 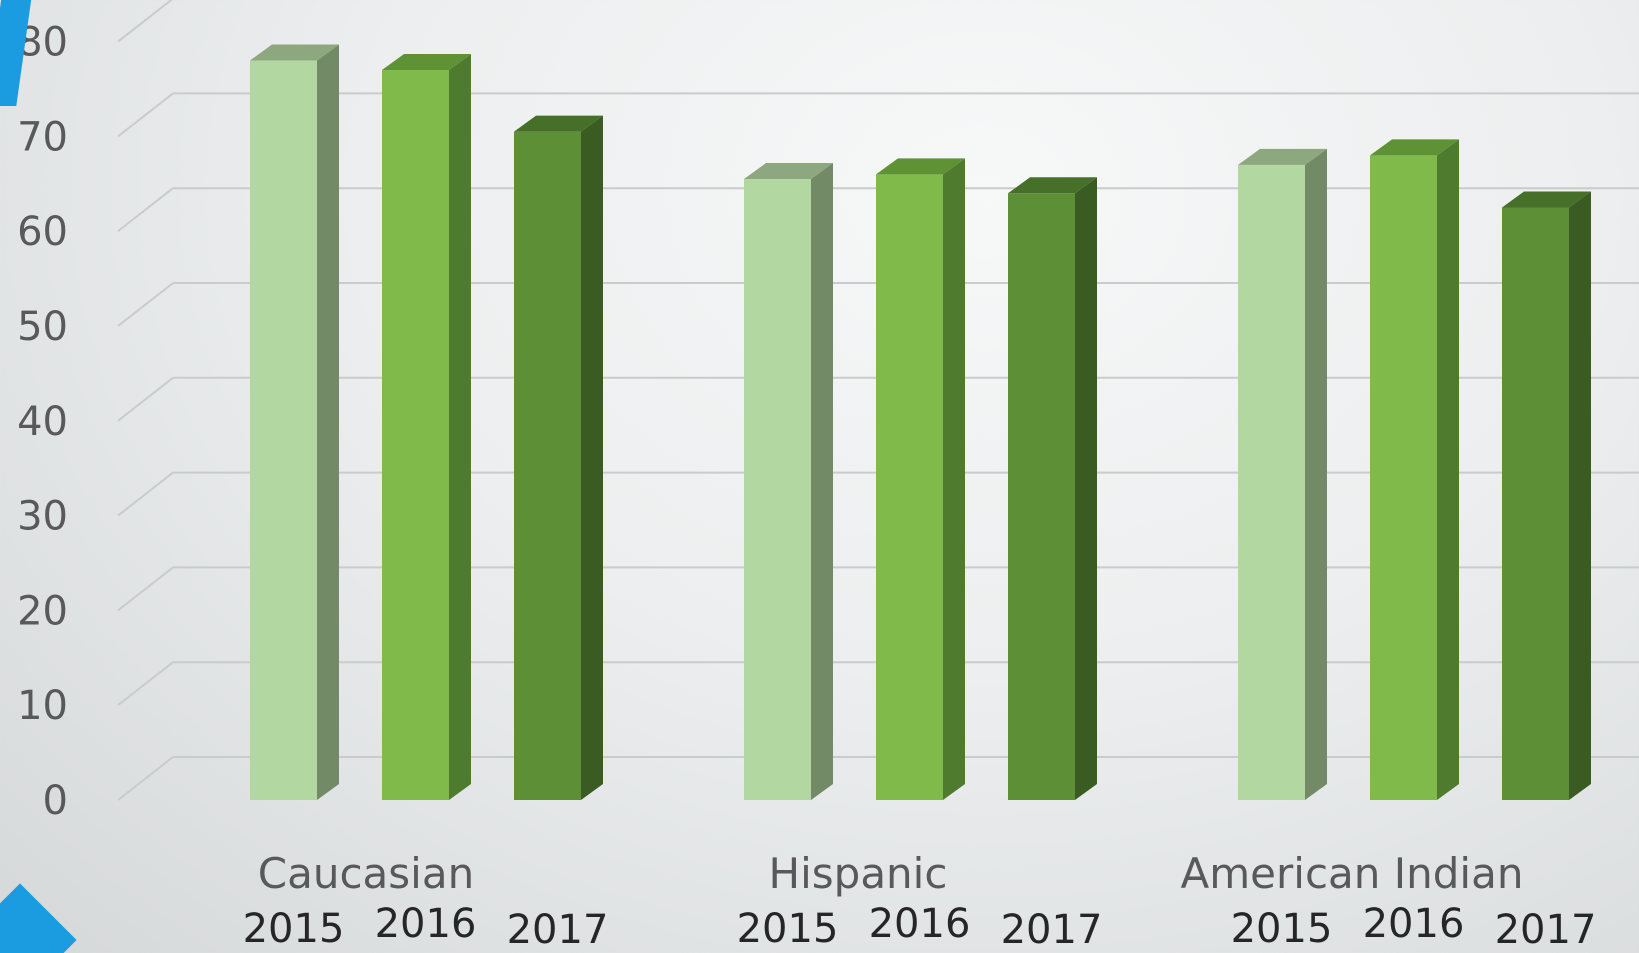 What do you see at coordinates (1414, 147) in the screenshot?
I see `bar-top-american-indian-2016` at bounding box center [1414, 147].